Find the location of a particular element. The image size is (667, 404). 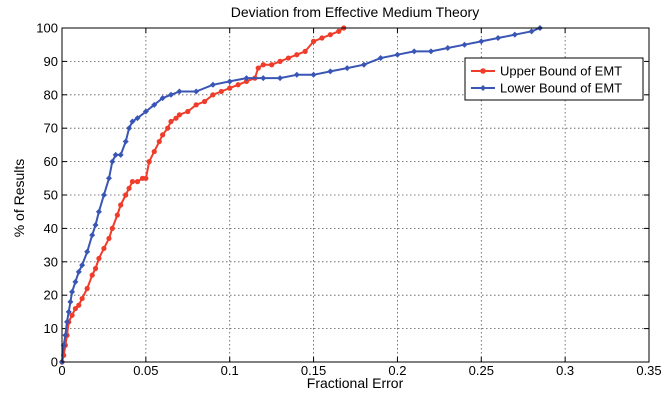

x-axis-label: Fractional Error is located at coordinates (355, 383).